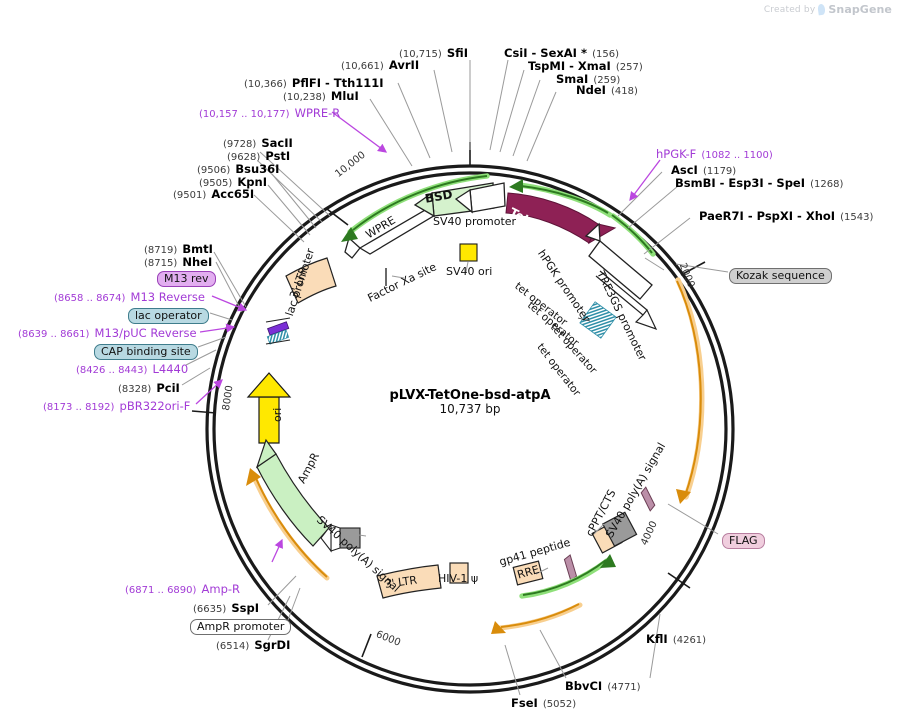 Image resolution: width=900 pixels, height=718 pixels. What do you see at coordinates (759, 183) in the screenshot?
I see `enzyme-label-bsmbi-esp3i-spei: BsmBI - Esp3I - SpeI (1268)` at bounding box center [759, 183].